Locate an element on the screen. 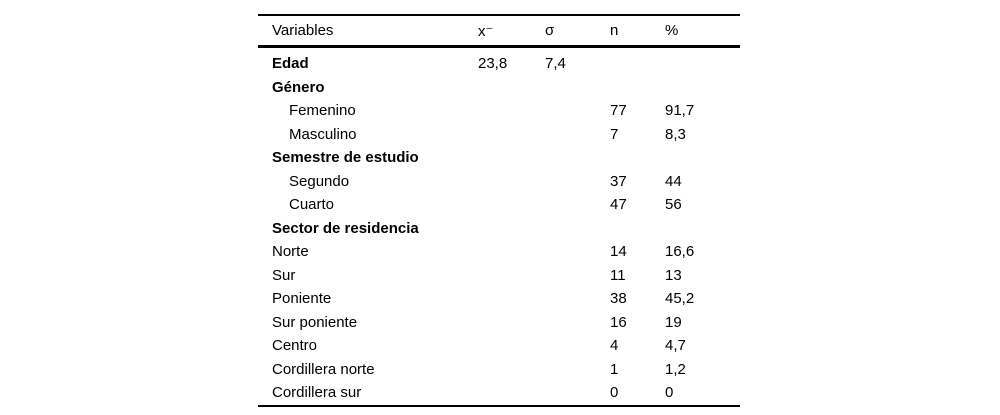 The height and width of the screenshot is (415, 1000). column-header-mean: x⁻ is located at coordinates (486, 31).